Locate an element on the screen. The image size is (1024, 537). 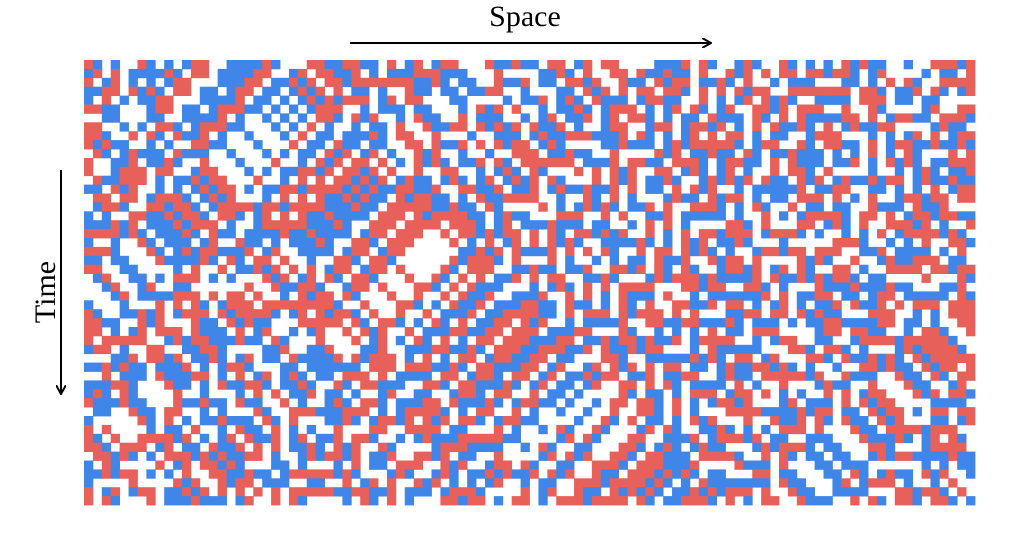
space-label: Space is located at coordinates (525, 16).